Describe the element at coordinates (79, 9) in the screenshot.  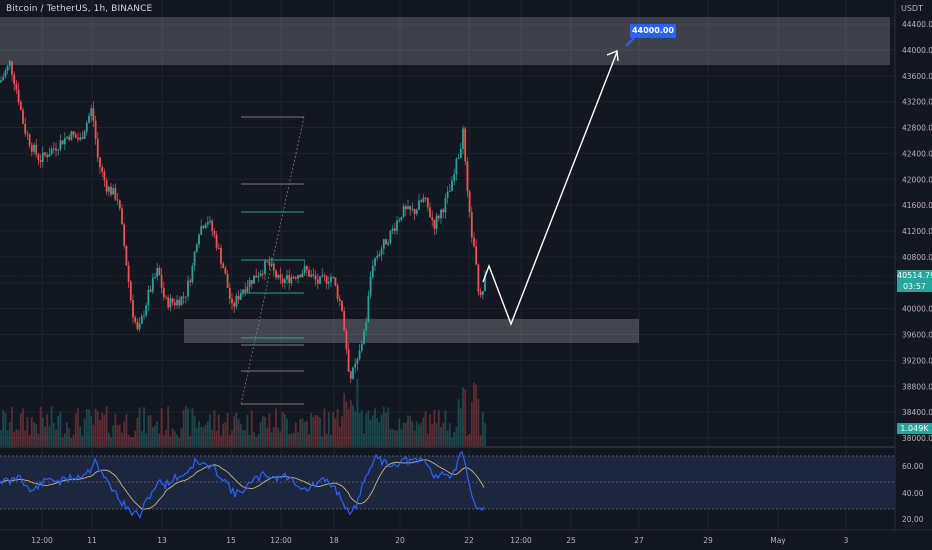
I see `symbol-title: Bitcoin / TetherUS, 1h, BINANCE` at that location.